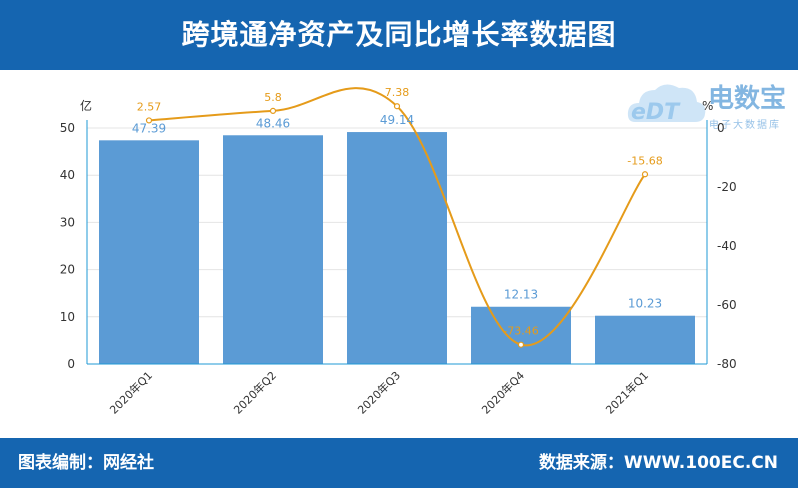 This screenshot has width=798, height=488. What do you see at coordinates (67, 175) in the screenshot?
I see `y-left-tick-label: 40` at bounding box center [67, 175].